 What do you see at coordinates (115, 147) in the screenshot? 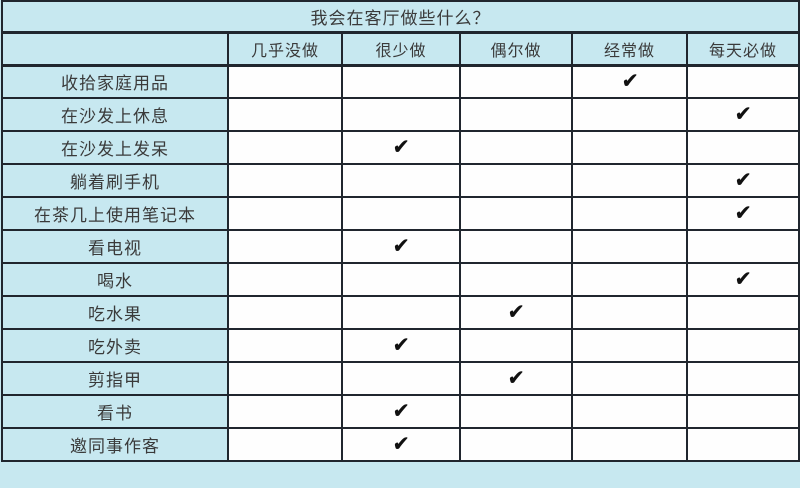
I see `activity-label: 在沙发上发呆` at bounding box center [115, 147].